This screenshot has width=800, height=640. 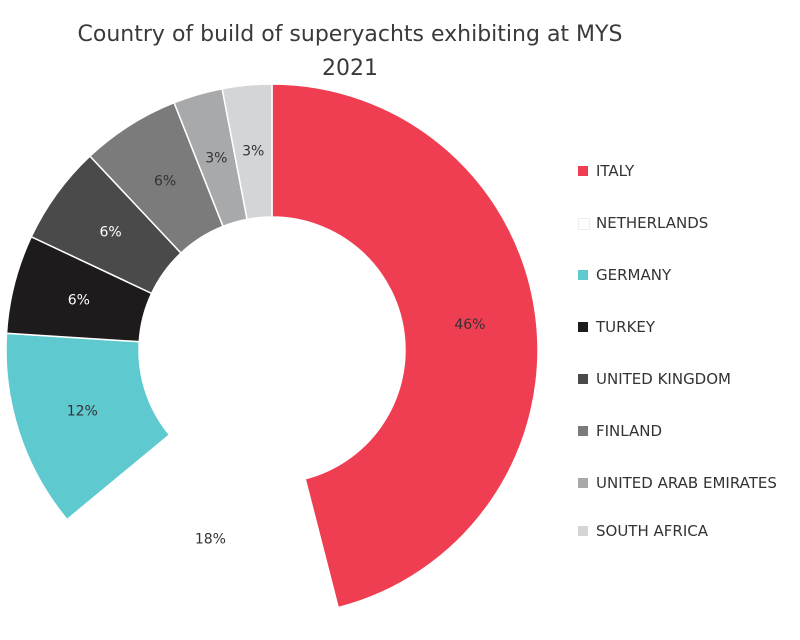 I want to click on legend-swatch-italy, so click(x=583, y=171).